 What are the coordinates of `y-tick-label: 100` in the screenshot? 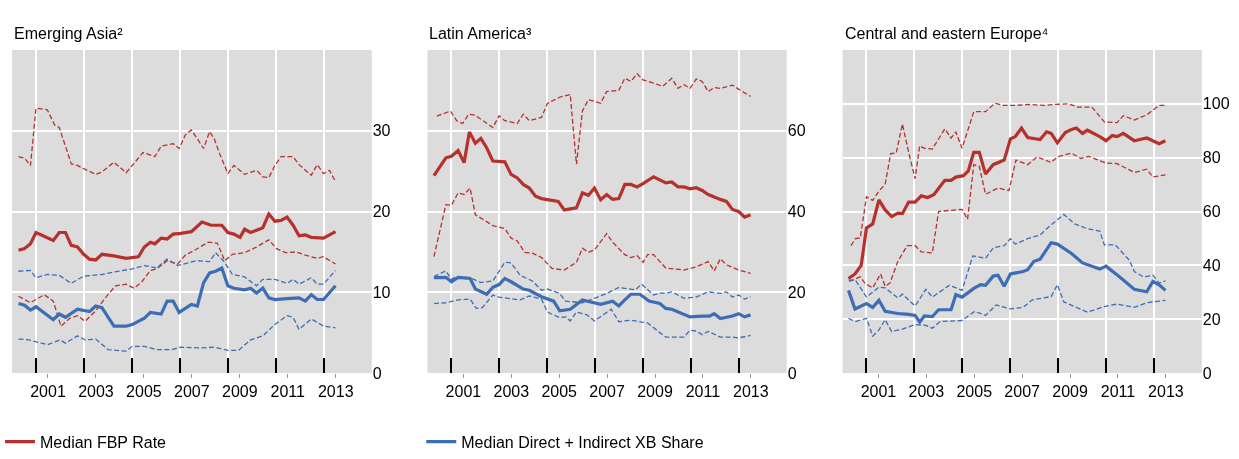 It's located at (1216, 104).